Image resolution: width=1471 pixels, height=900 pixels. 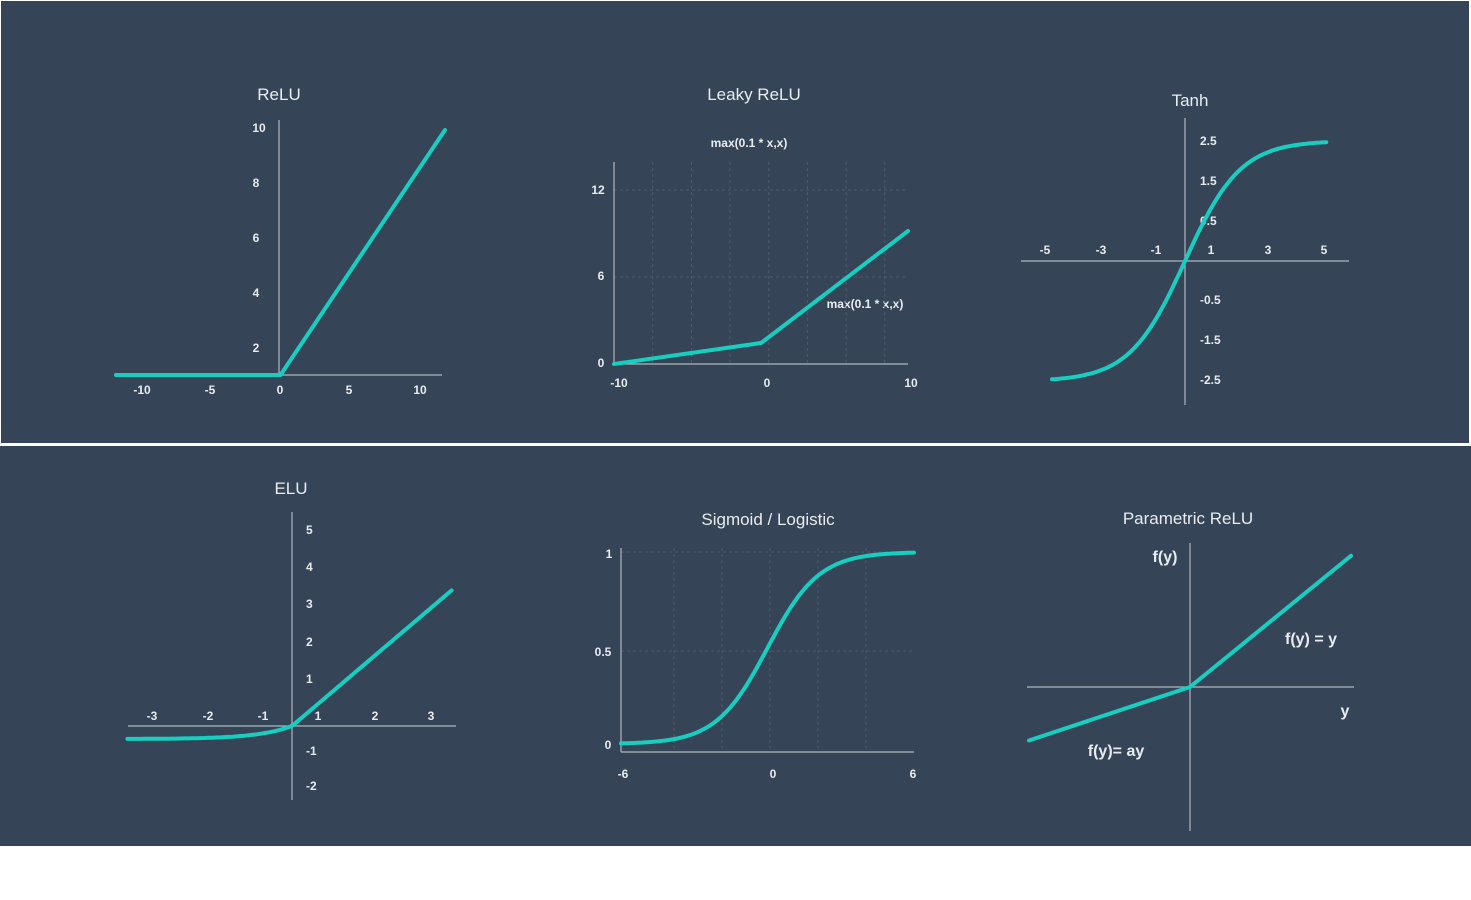 What do you see at coordinates (311, 786) in the screenshot?
I see `y-tick-label: -2` at bounding box center [311, 786].